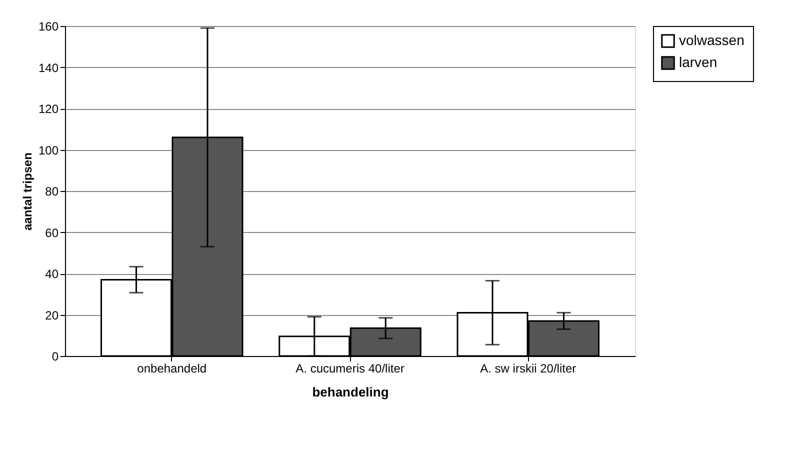 The width and height of the screenshot is (792, 468). Describe the element at coordinates (350, 392) in the screenshot. I see `x-axis-title: behandeling` at that location.